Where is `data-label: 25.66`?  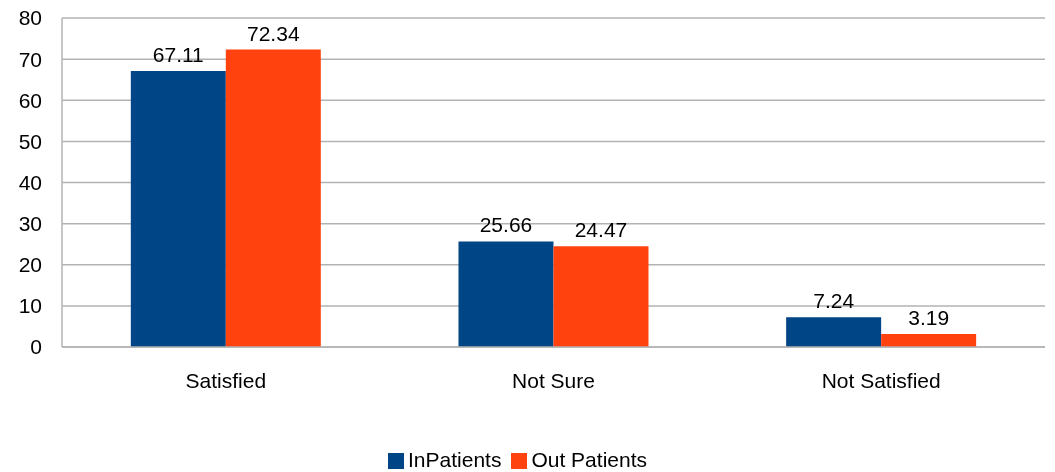
data-label: 25.66 is located at coordinates (506, 225).